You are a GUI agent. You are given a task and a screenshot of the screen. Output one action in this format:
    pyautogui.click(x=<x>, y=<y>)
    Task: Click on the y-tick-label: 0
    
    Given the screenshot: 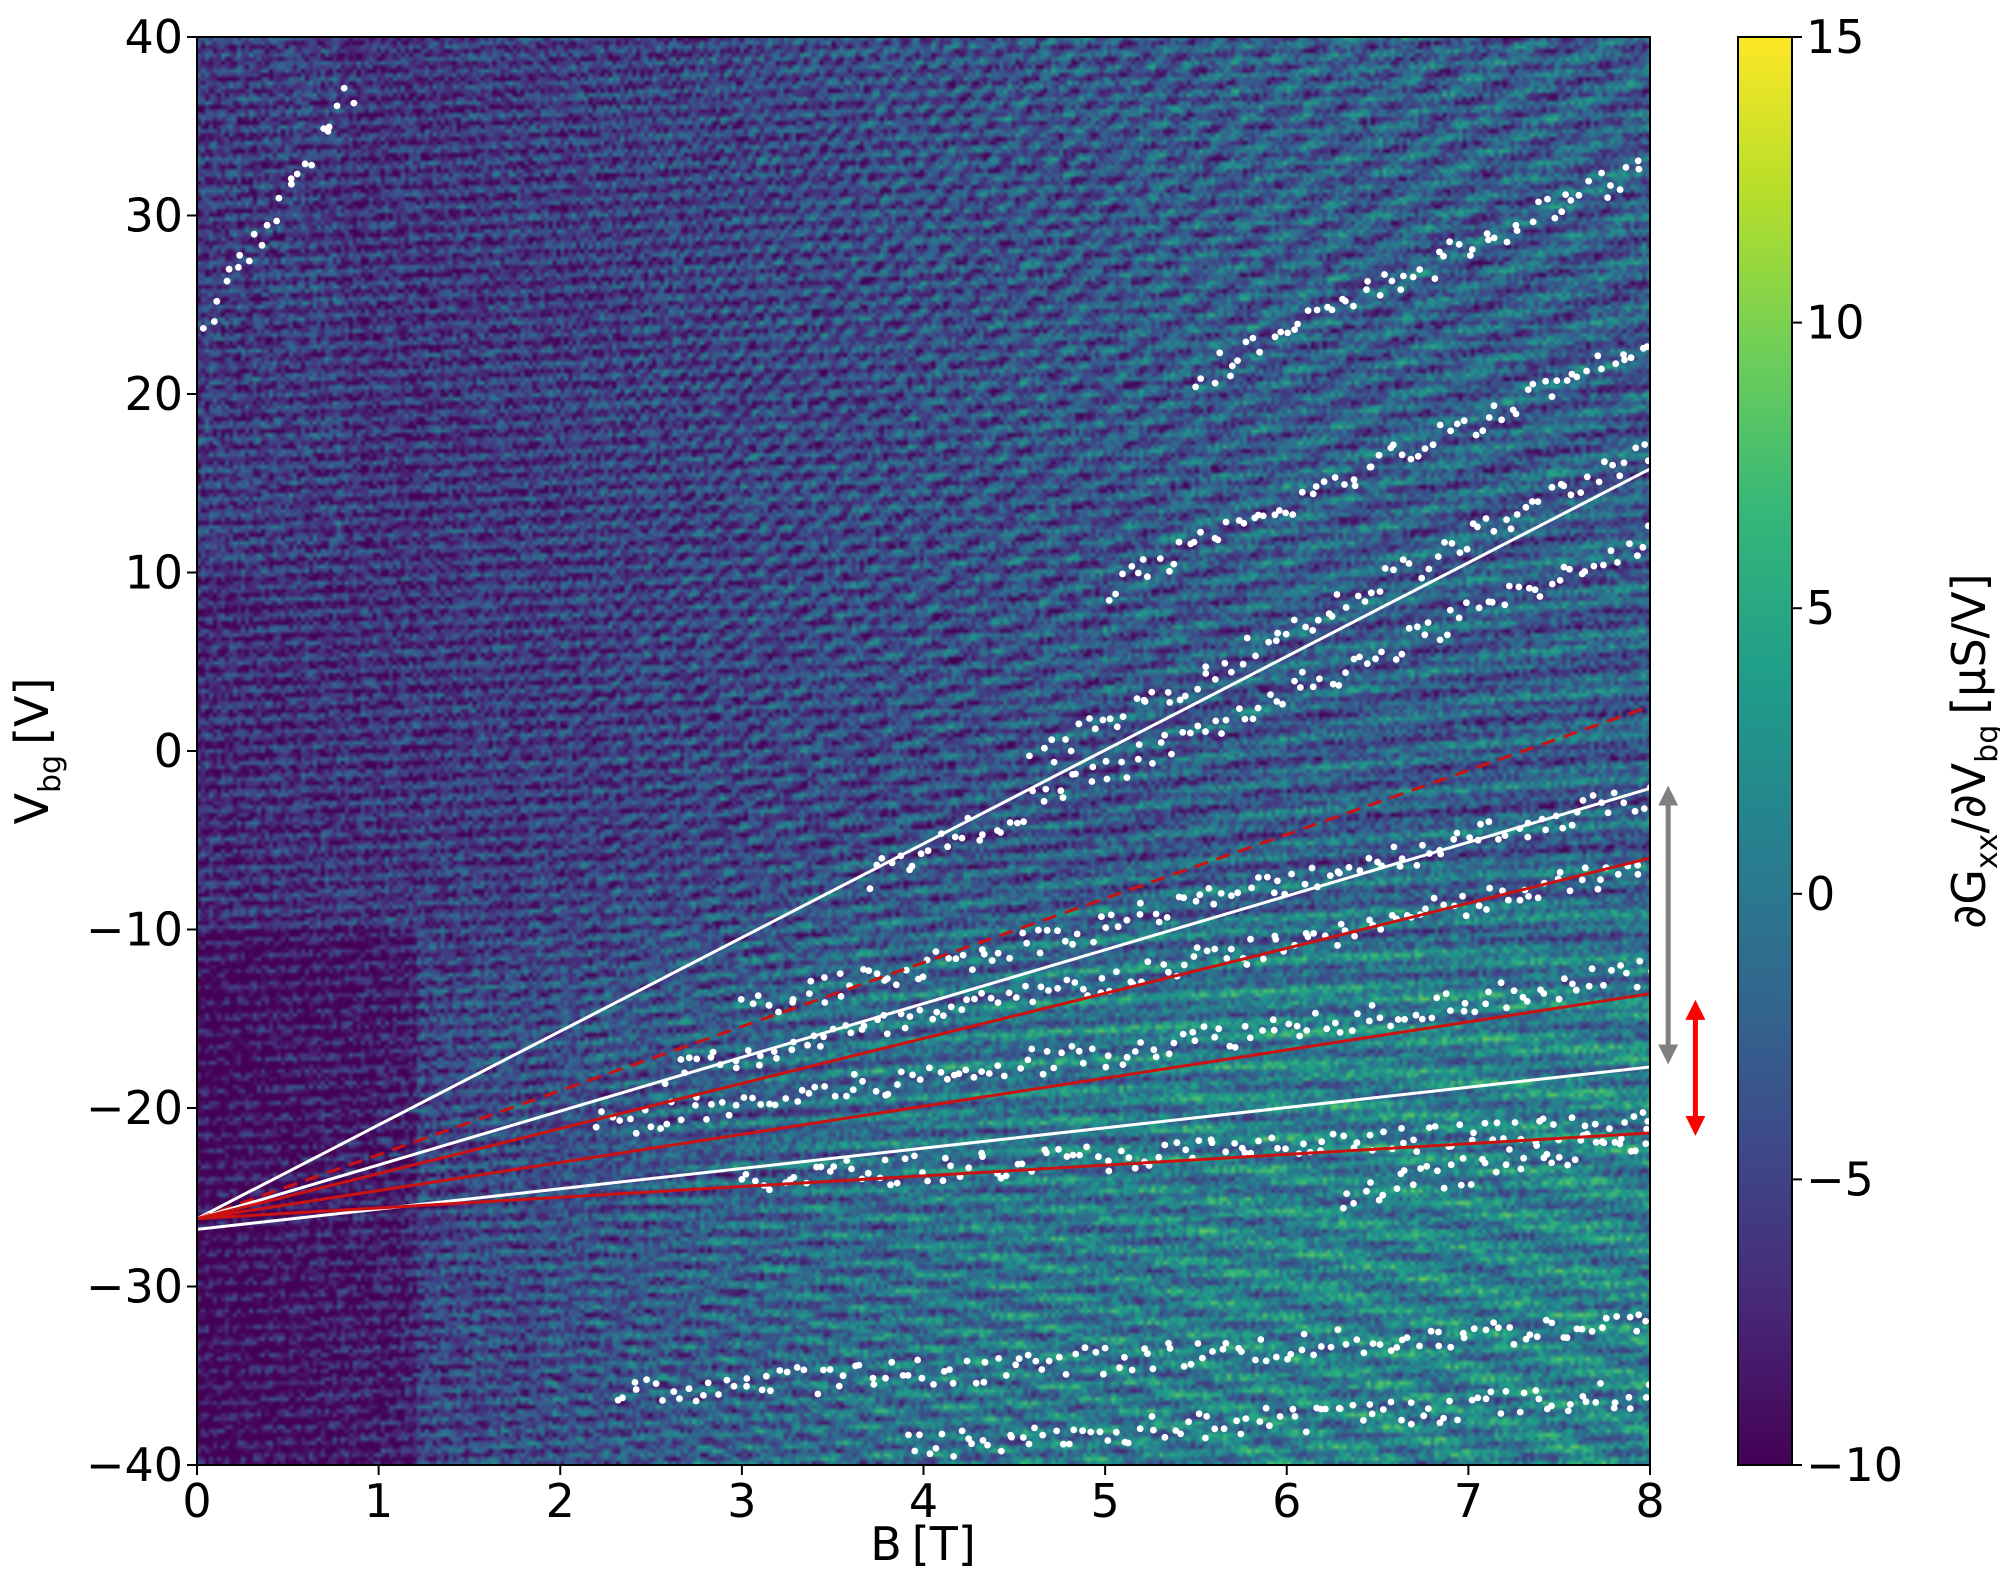 What is the action you would take?
    pyautogui.click(x=168, y=751)
    